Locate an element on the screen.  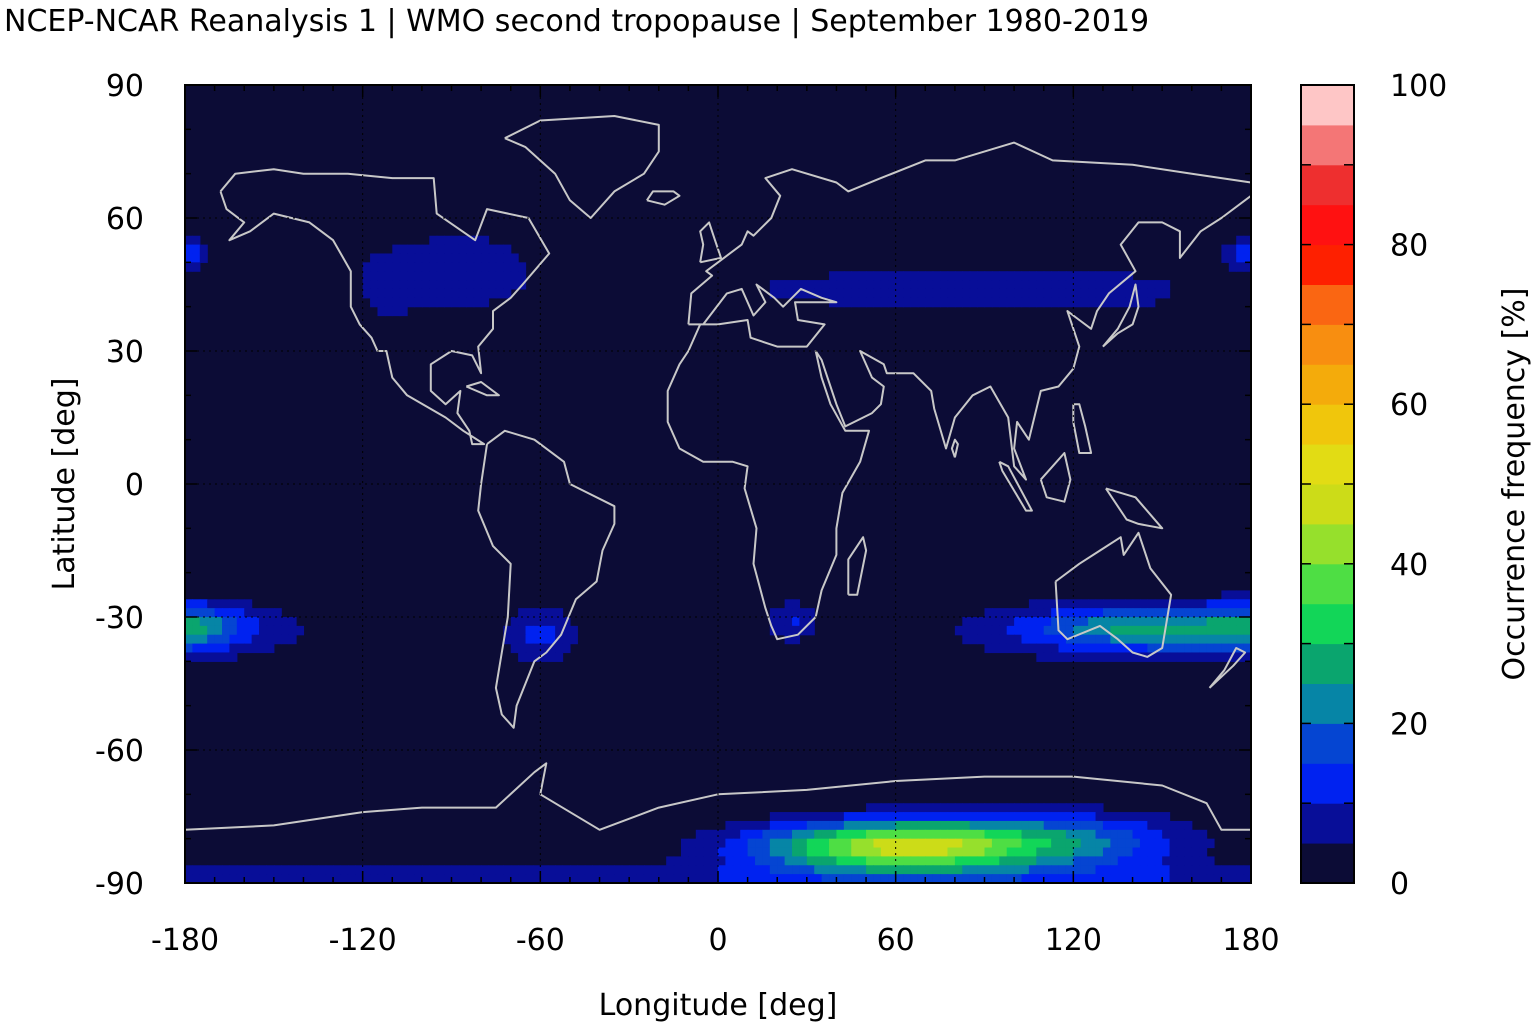
x-tick-label: -180 is located at coordinates (185, 940).